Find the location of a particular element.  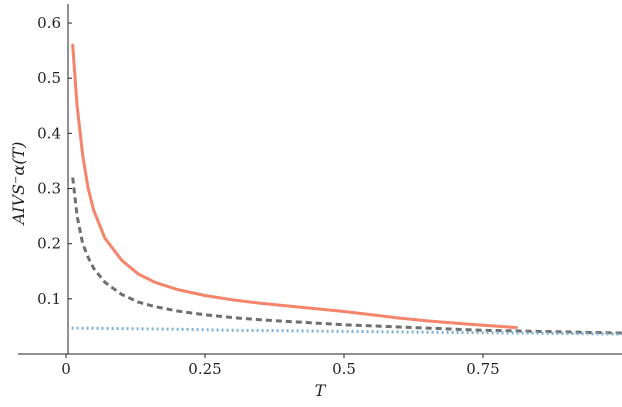

y-tick-label: 0.3 is located at coordinates (49, 189).